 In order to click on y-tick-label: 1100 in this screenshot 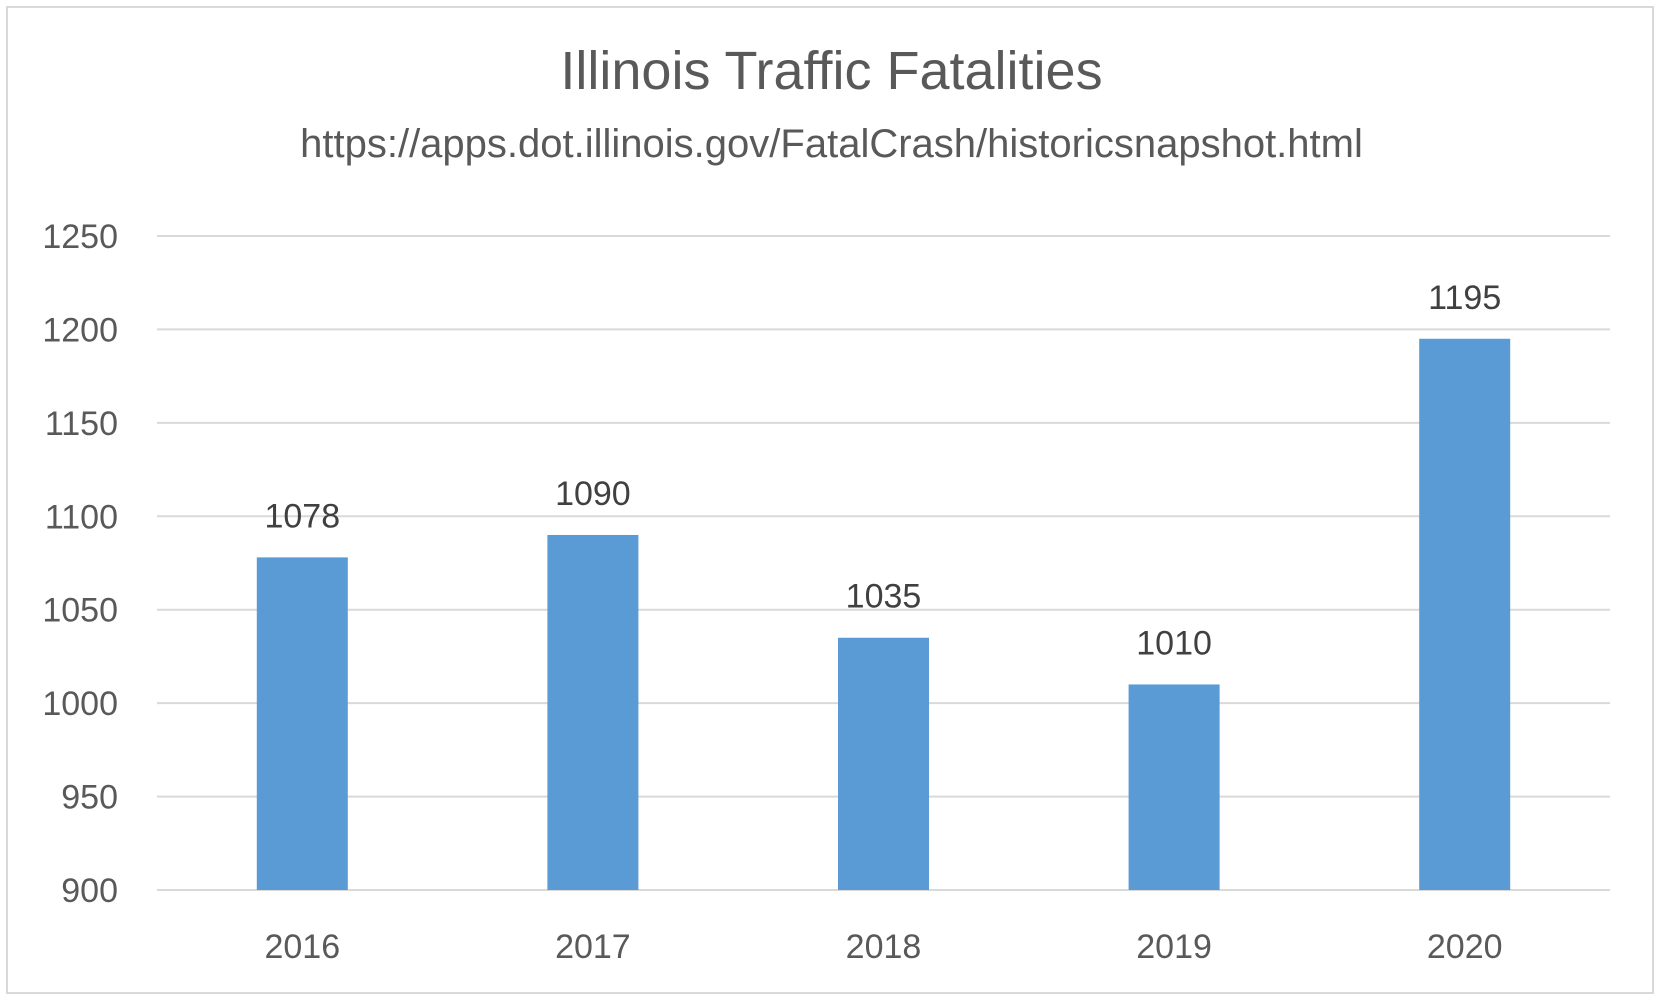, I will do `click(81, 517)`.